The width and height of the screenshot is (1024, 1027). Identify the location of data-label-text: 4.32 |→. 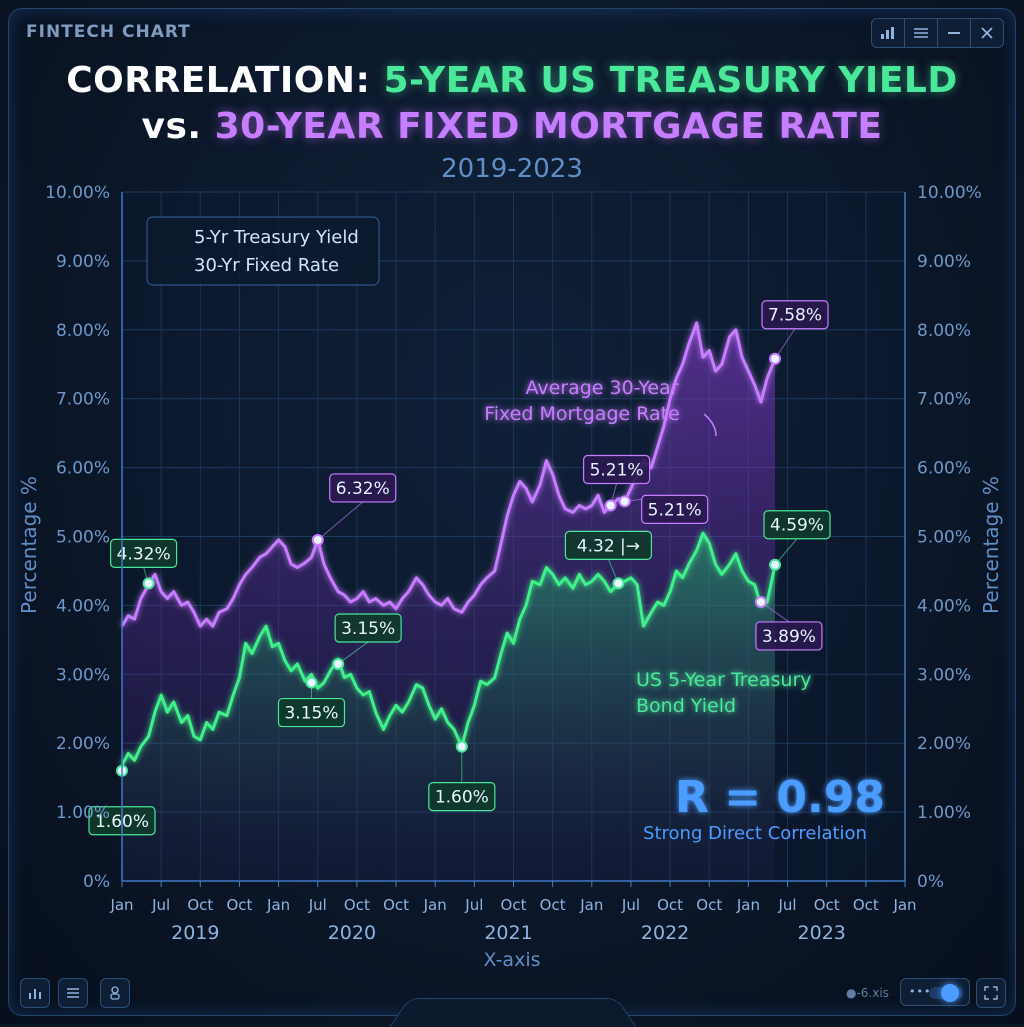
(608, 546).